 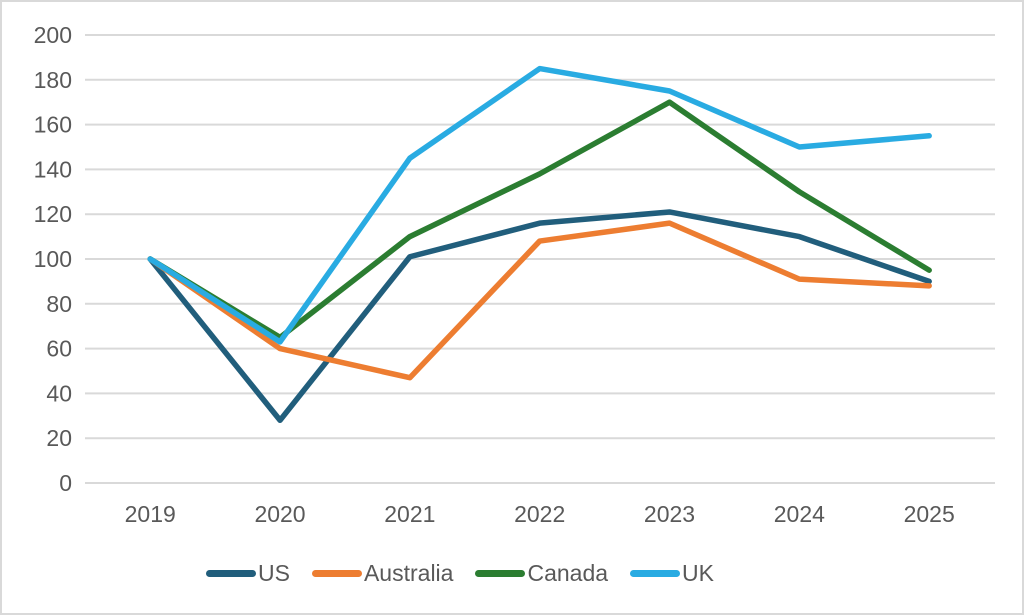 What do you see at coordinates (274, 573) in the screenshot?
I see `legend-label: US` at bounding box center [274, 573].